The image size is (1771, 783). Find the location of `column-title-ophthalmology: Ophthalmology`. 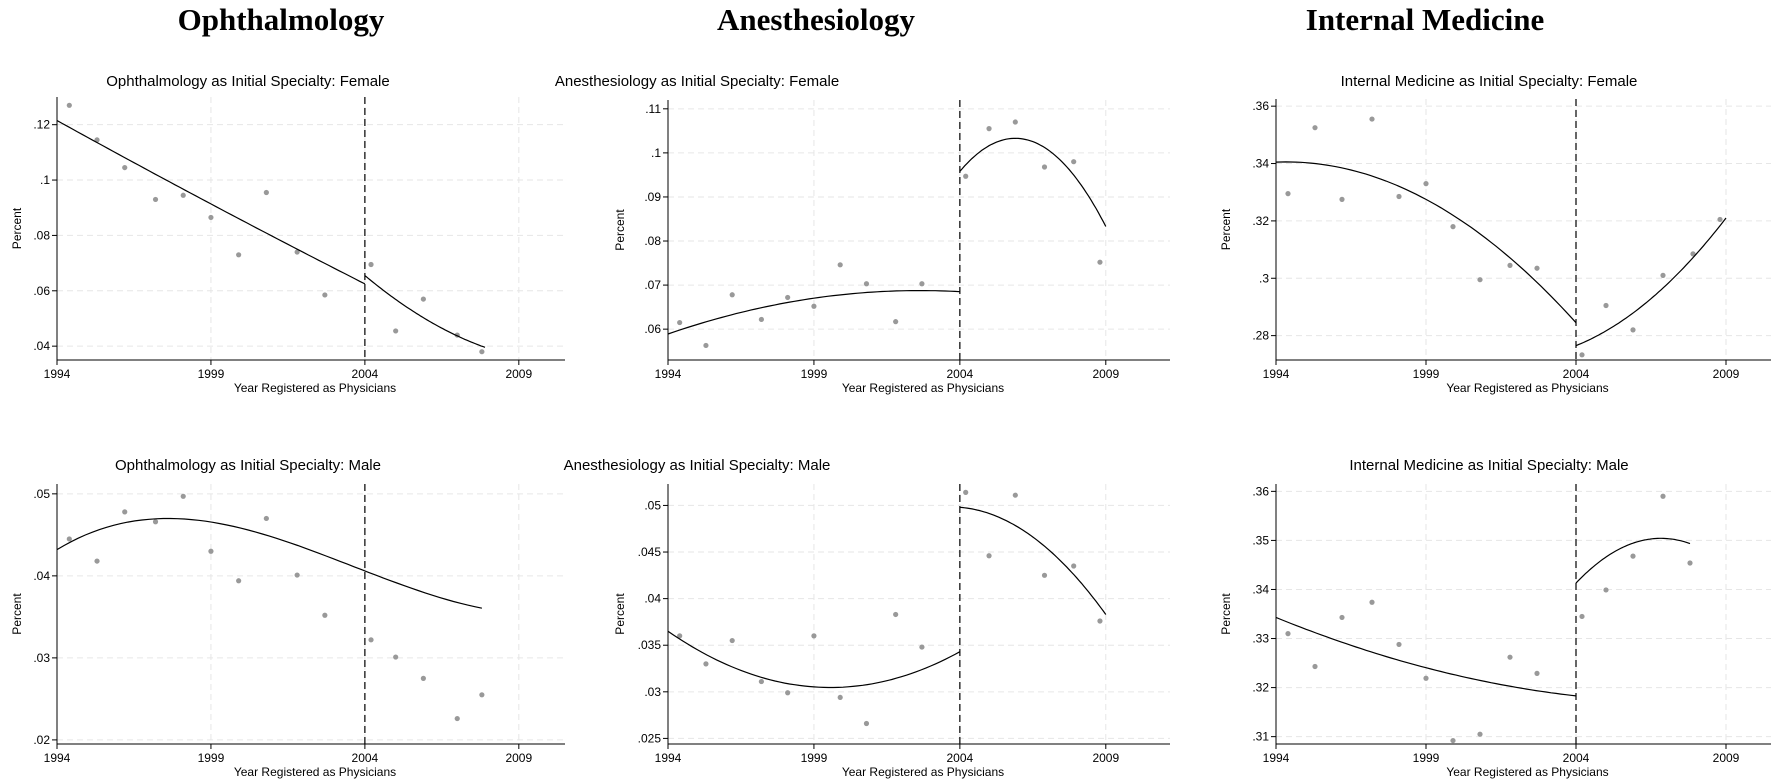

column-title-ophthalmology: Ophthalmology is located at coordinates (281, 19).